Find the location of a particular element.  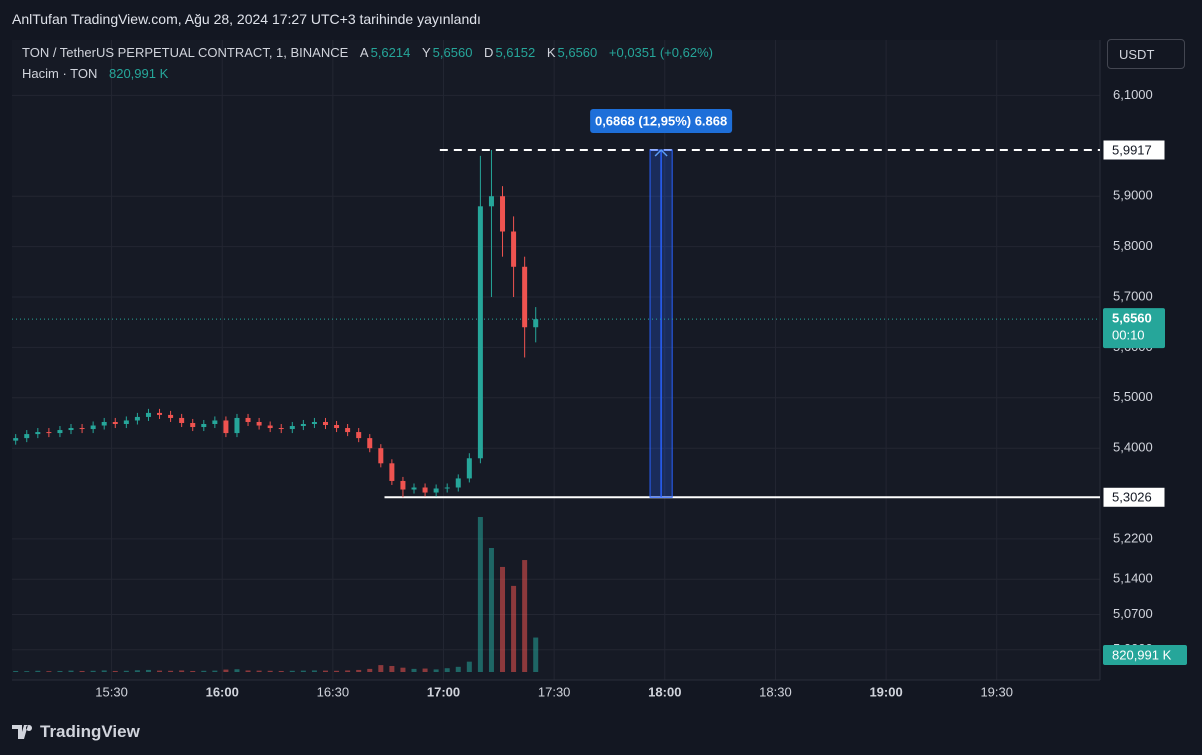

y-tick-label: 5,4000 is located at coordinates (1133, 447).